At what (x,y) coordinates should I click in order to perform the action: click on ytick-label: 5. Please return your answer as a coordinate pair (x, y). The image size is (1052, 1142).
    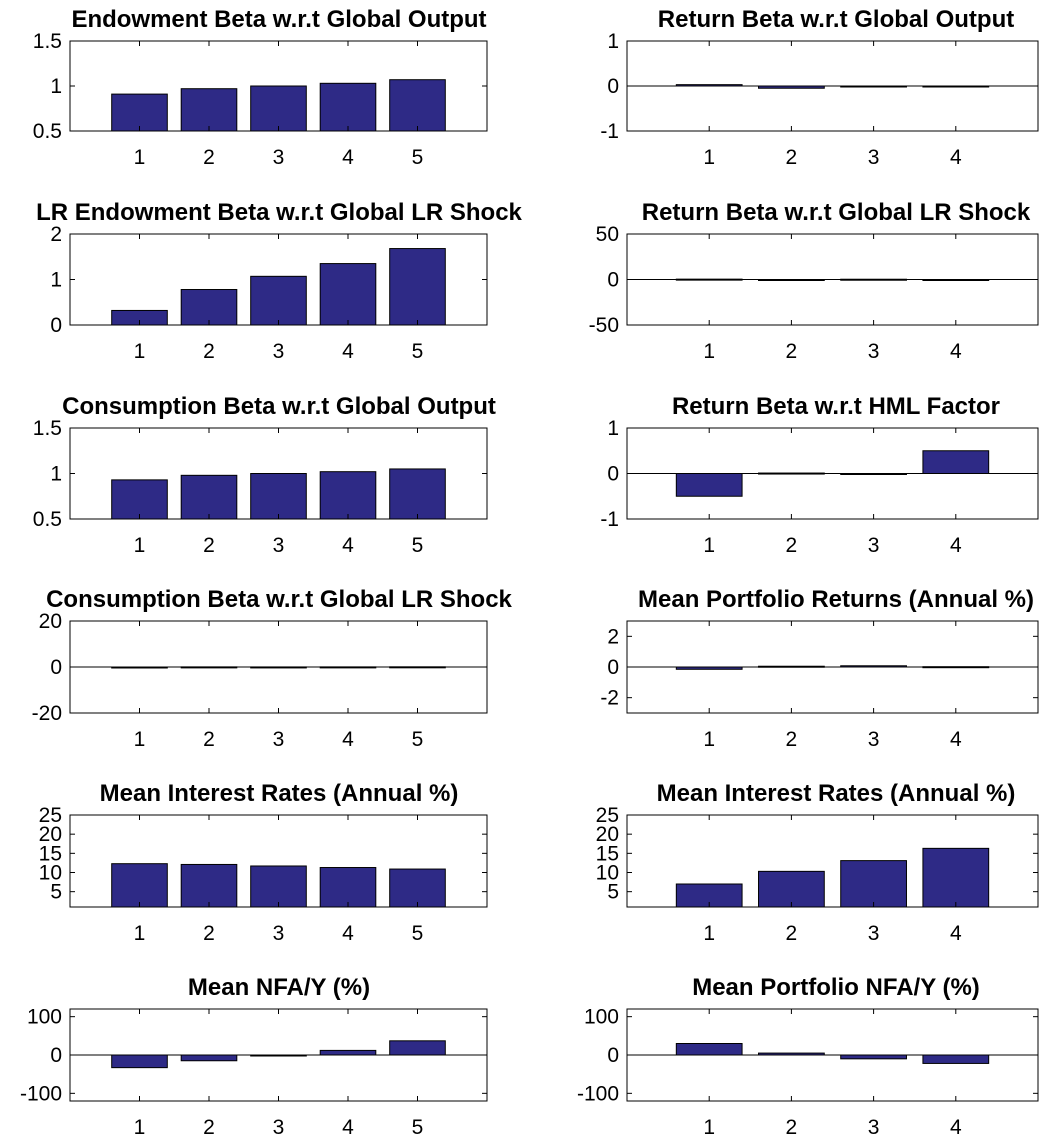
    Looking at the image, I should click on (613, 892).